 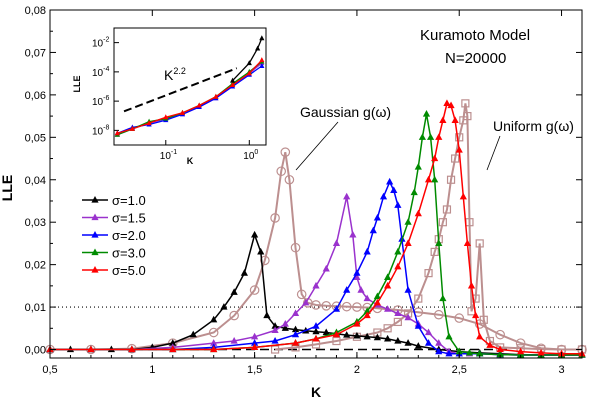 I want to click on inset-tick-exp: -2, so click(x=106, y=40).